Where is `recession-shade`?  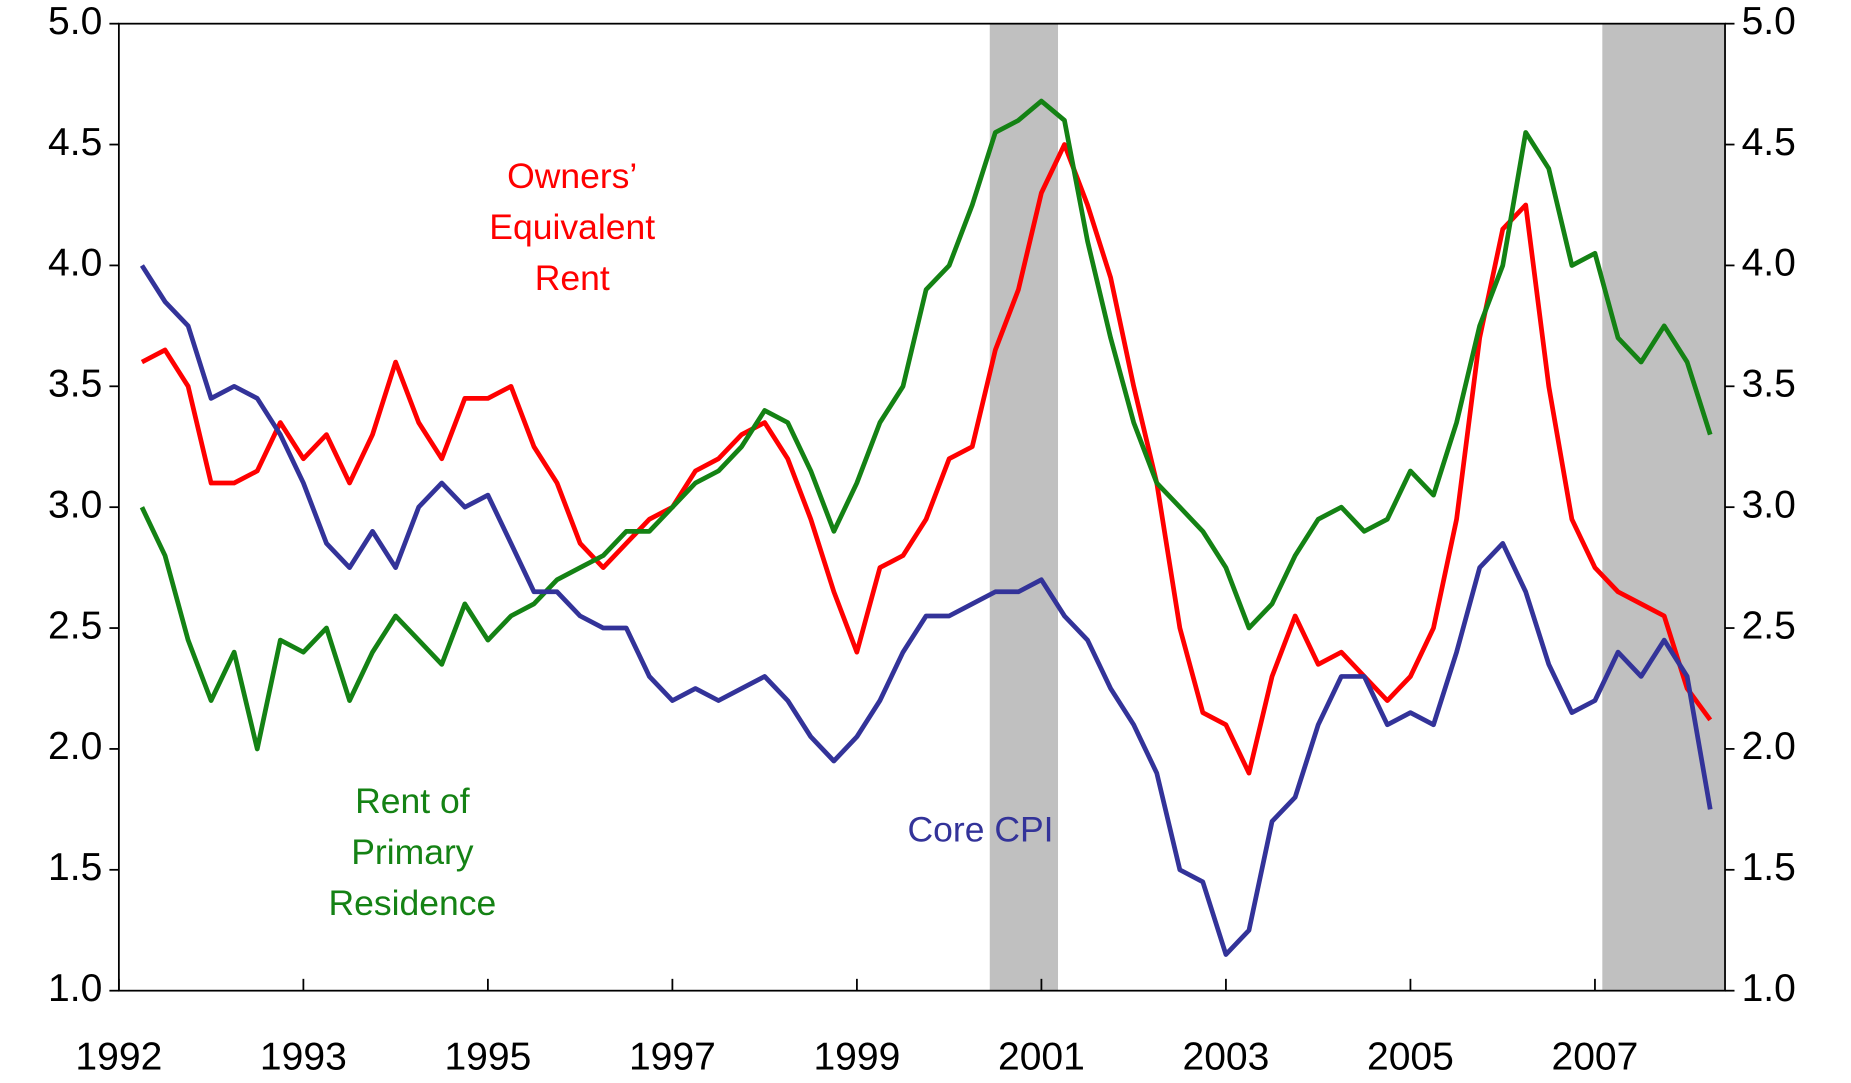 recession-shade is located at coordinates (1664, 507).